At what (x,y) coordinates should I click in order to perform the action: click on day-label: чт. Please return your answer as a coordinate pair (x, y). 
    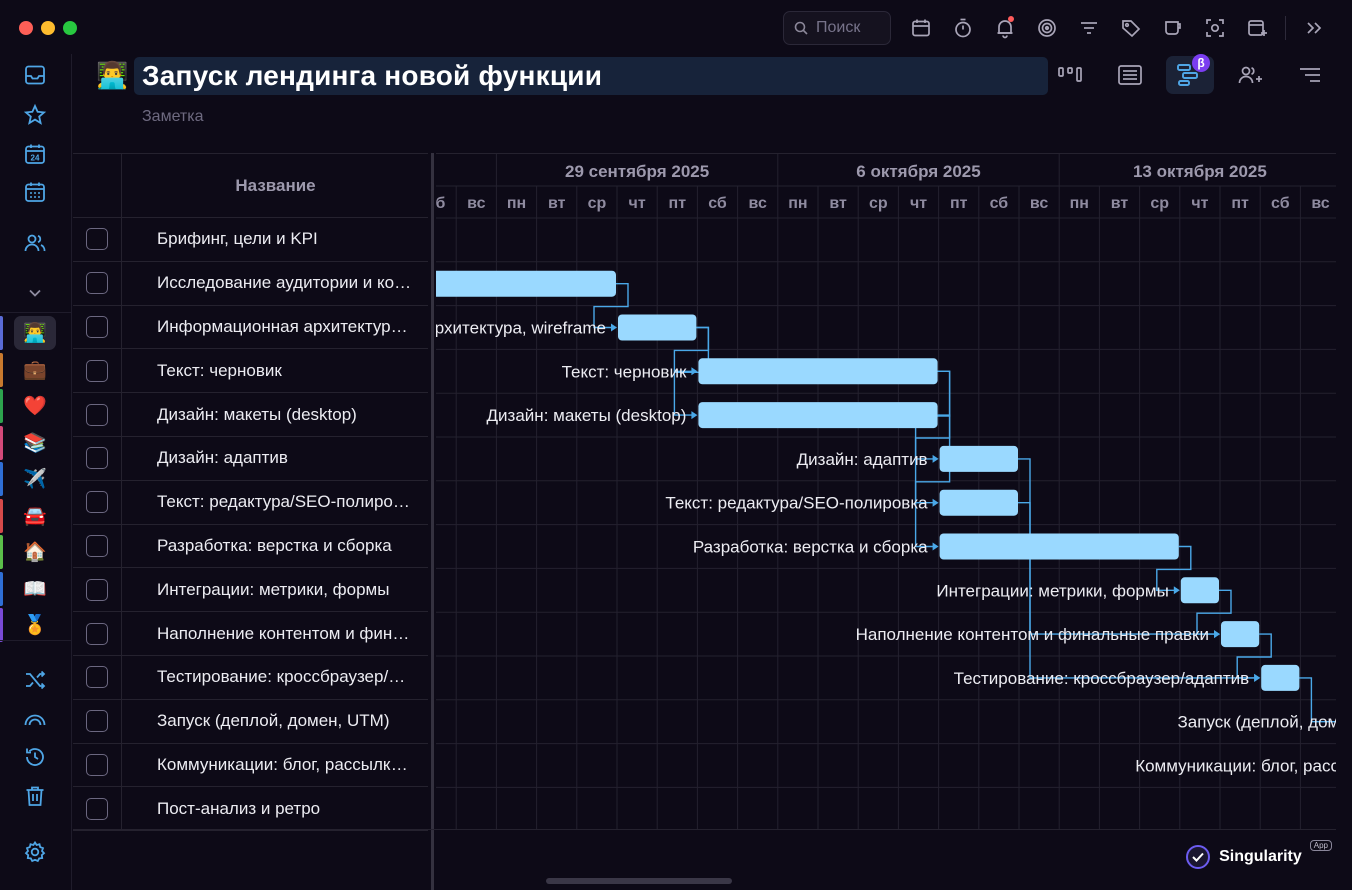
    Looking at the image, I should click on (918, 203).